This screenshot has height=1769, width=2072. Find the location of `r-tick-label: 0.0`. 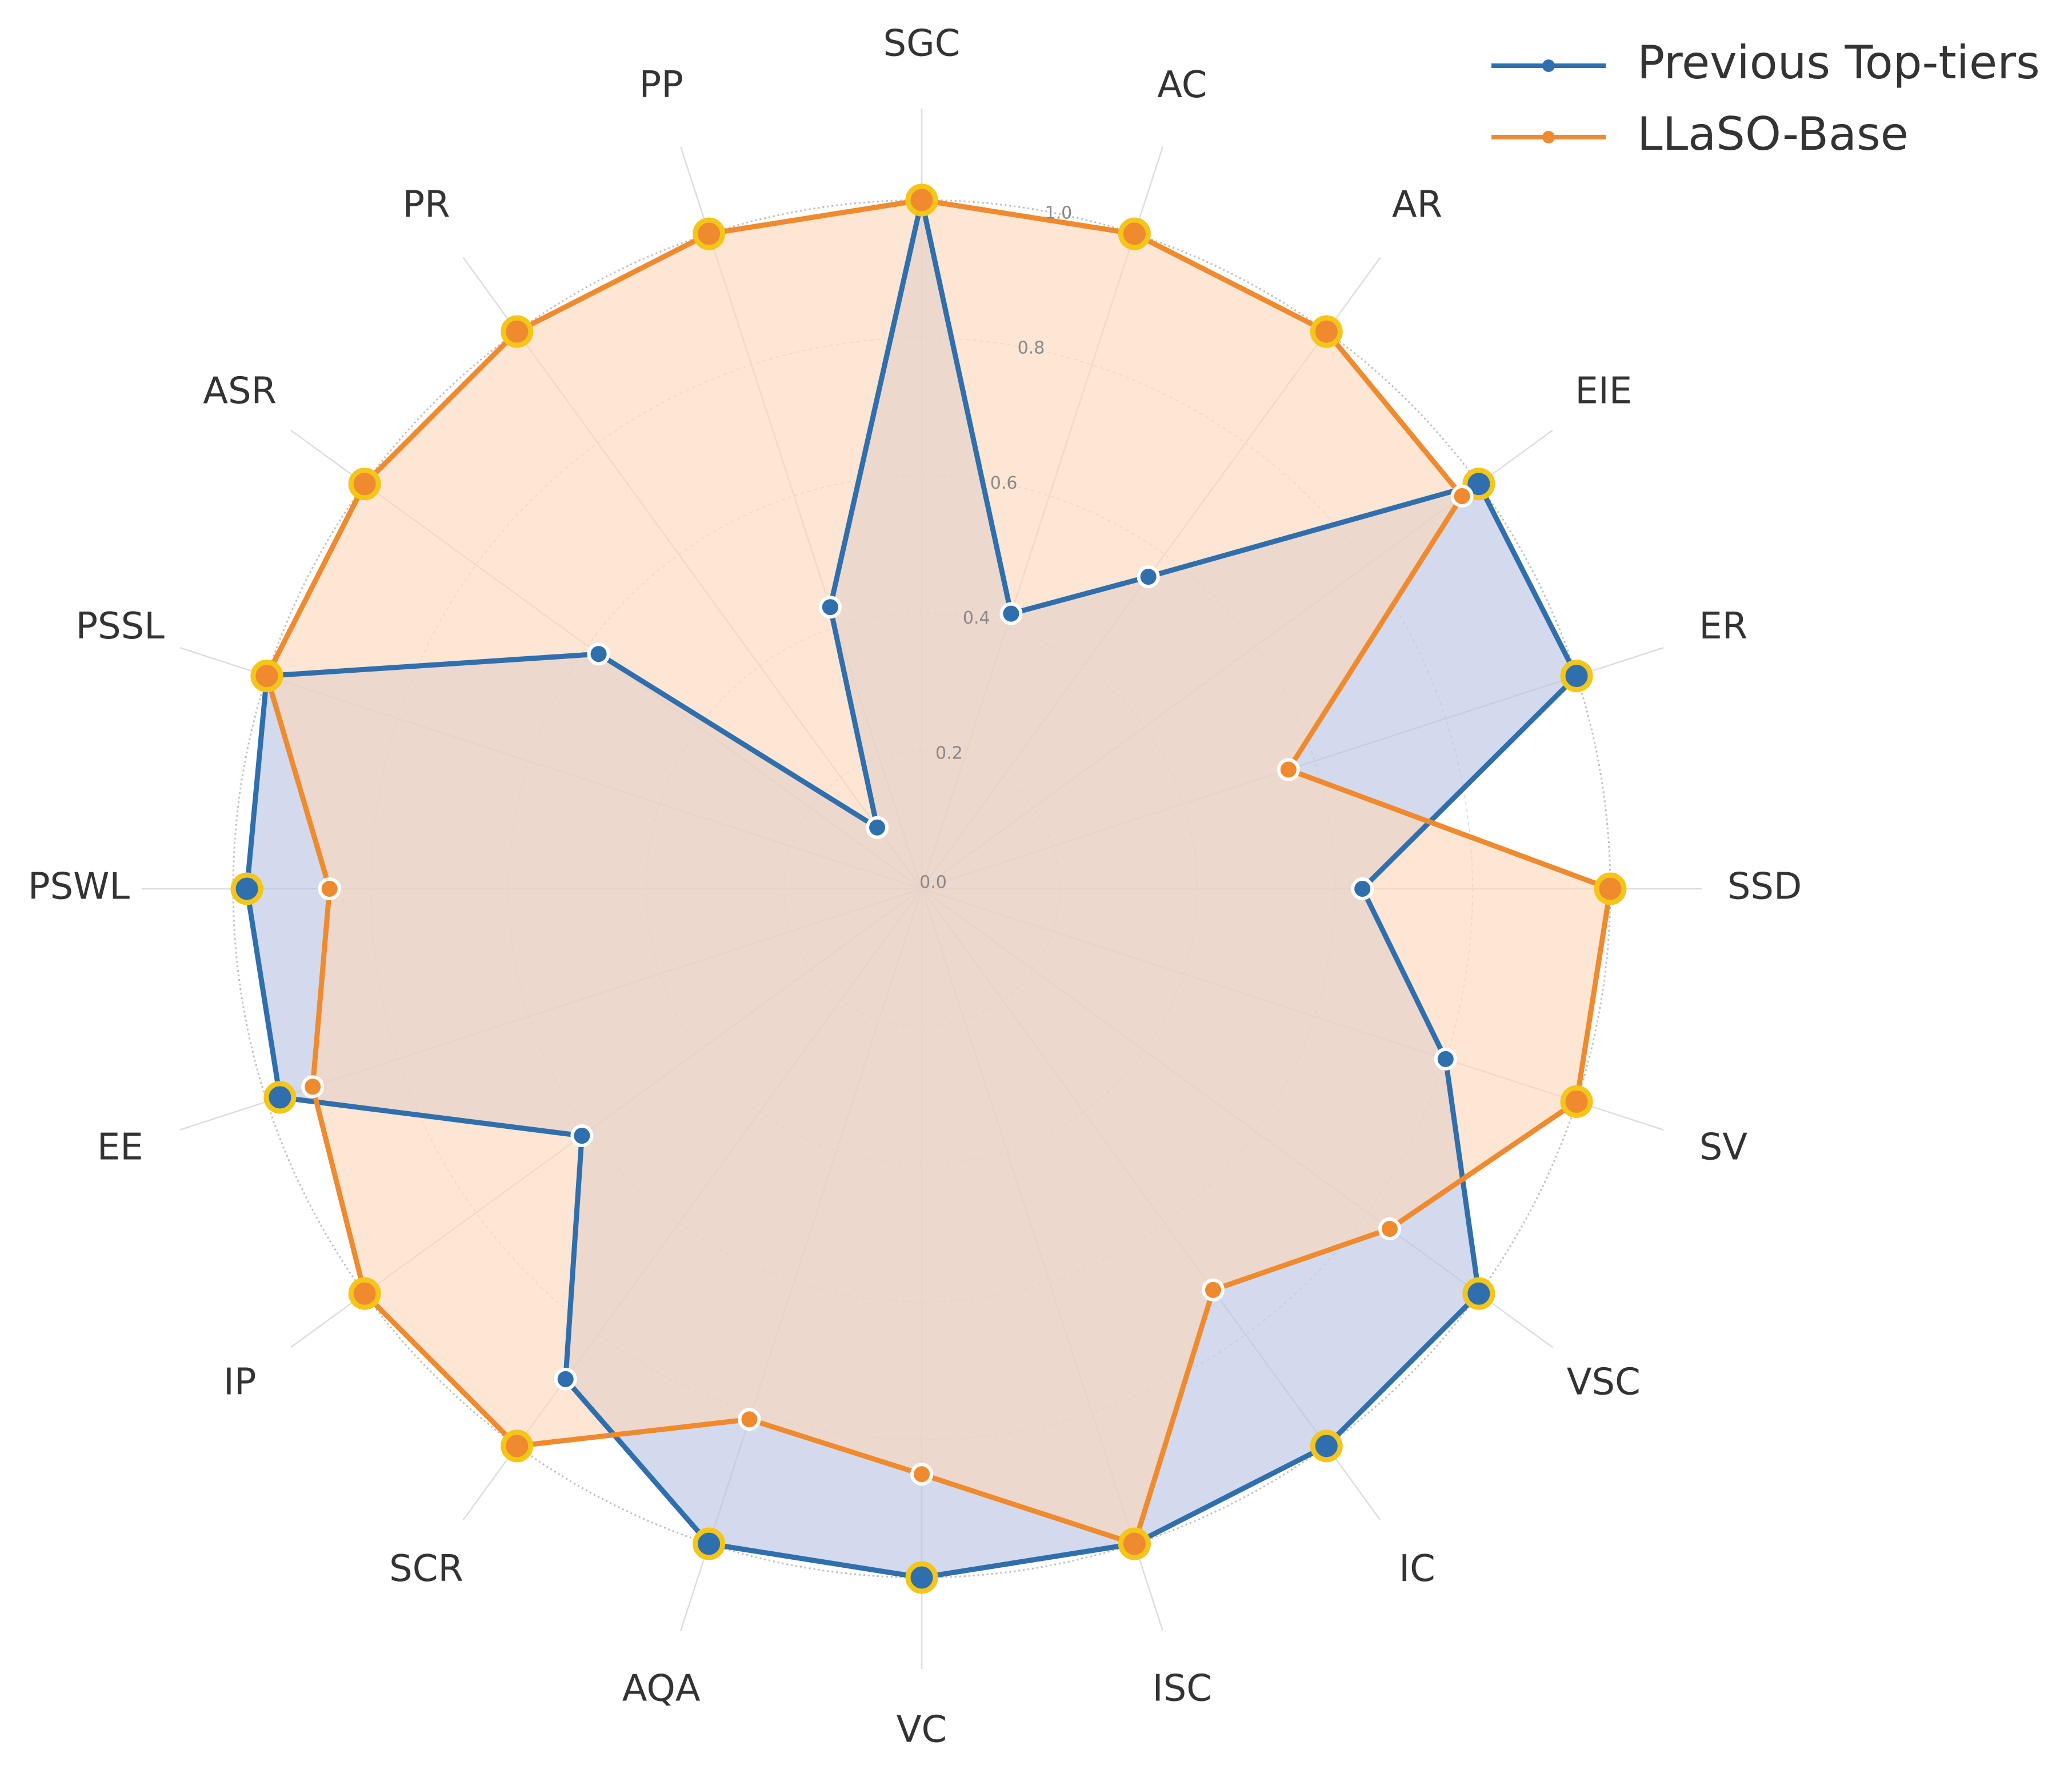

r-tick-label: 0.0 is located at coordinates (933, 883).